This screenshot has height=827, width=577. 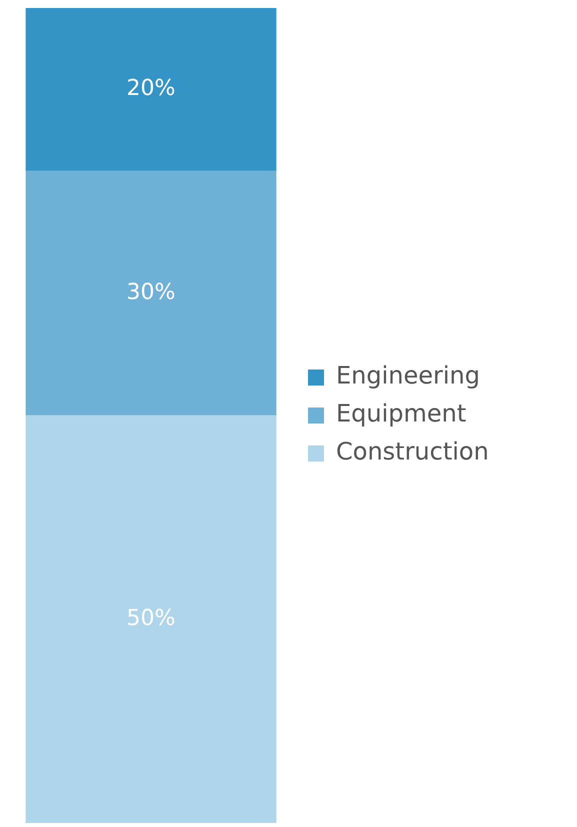 I want to click on data-label: 30%, so click(x=151, y=292).